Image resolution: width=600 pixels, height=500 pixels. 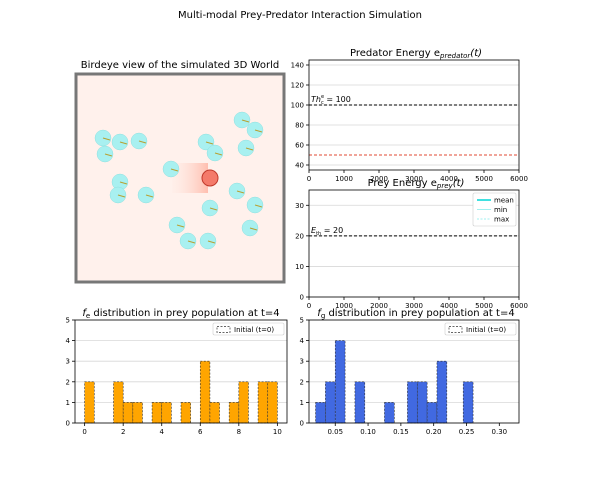 What do you see at coordinates (299, 267) in the screenshot?
I see `y-tick-label: 10` at bounding box center [299, 267].